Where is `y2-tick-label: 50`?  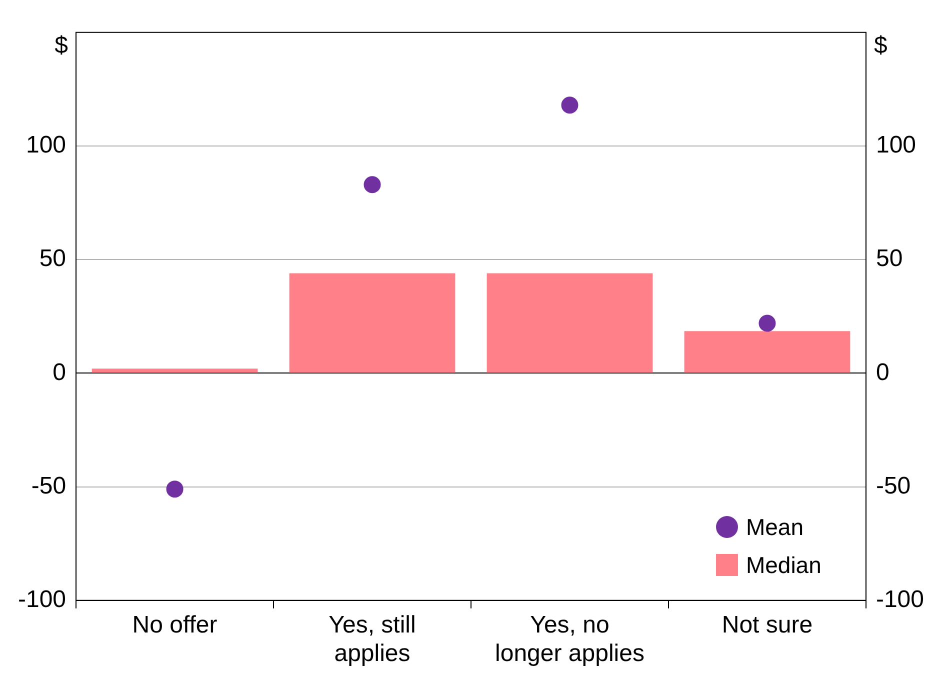
y2-tick-label: 50 is located at coordinates (889, 258).